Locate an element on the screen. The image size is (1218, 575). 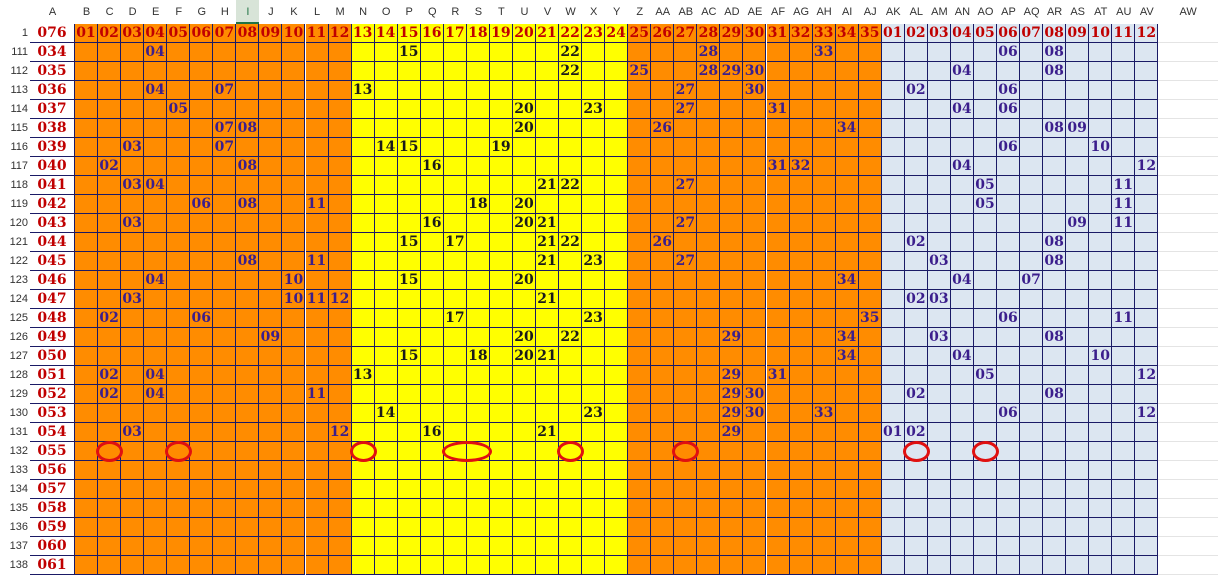
row-header: 122 is located at coordinates (15, 261).